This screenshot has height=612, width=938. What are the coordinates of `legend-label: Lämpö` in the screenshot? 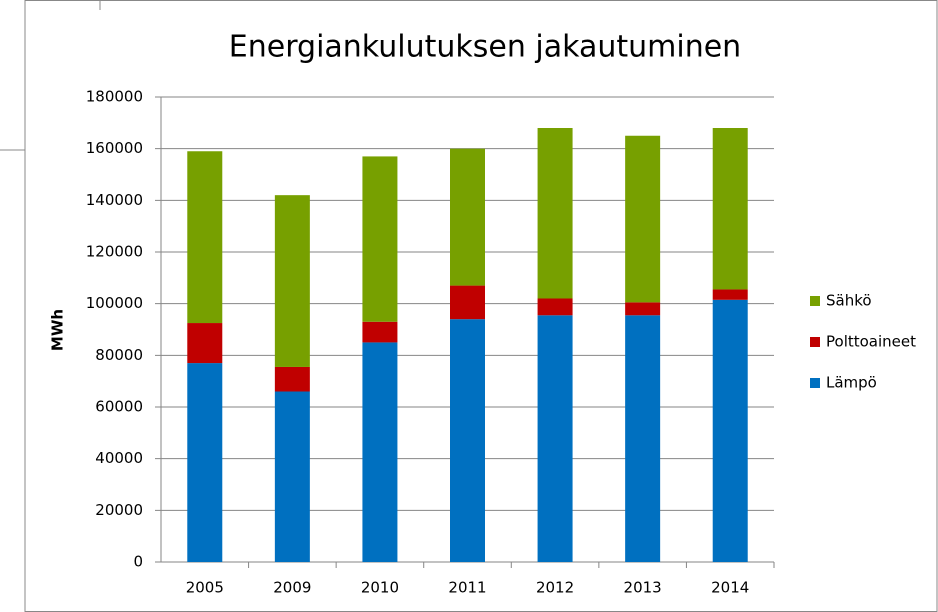 It's located at (851, 383).